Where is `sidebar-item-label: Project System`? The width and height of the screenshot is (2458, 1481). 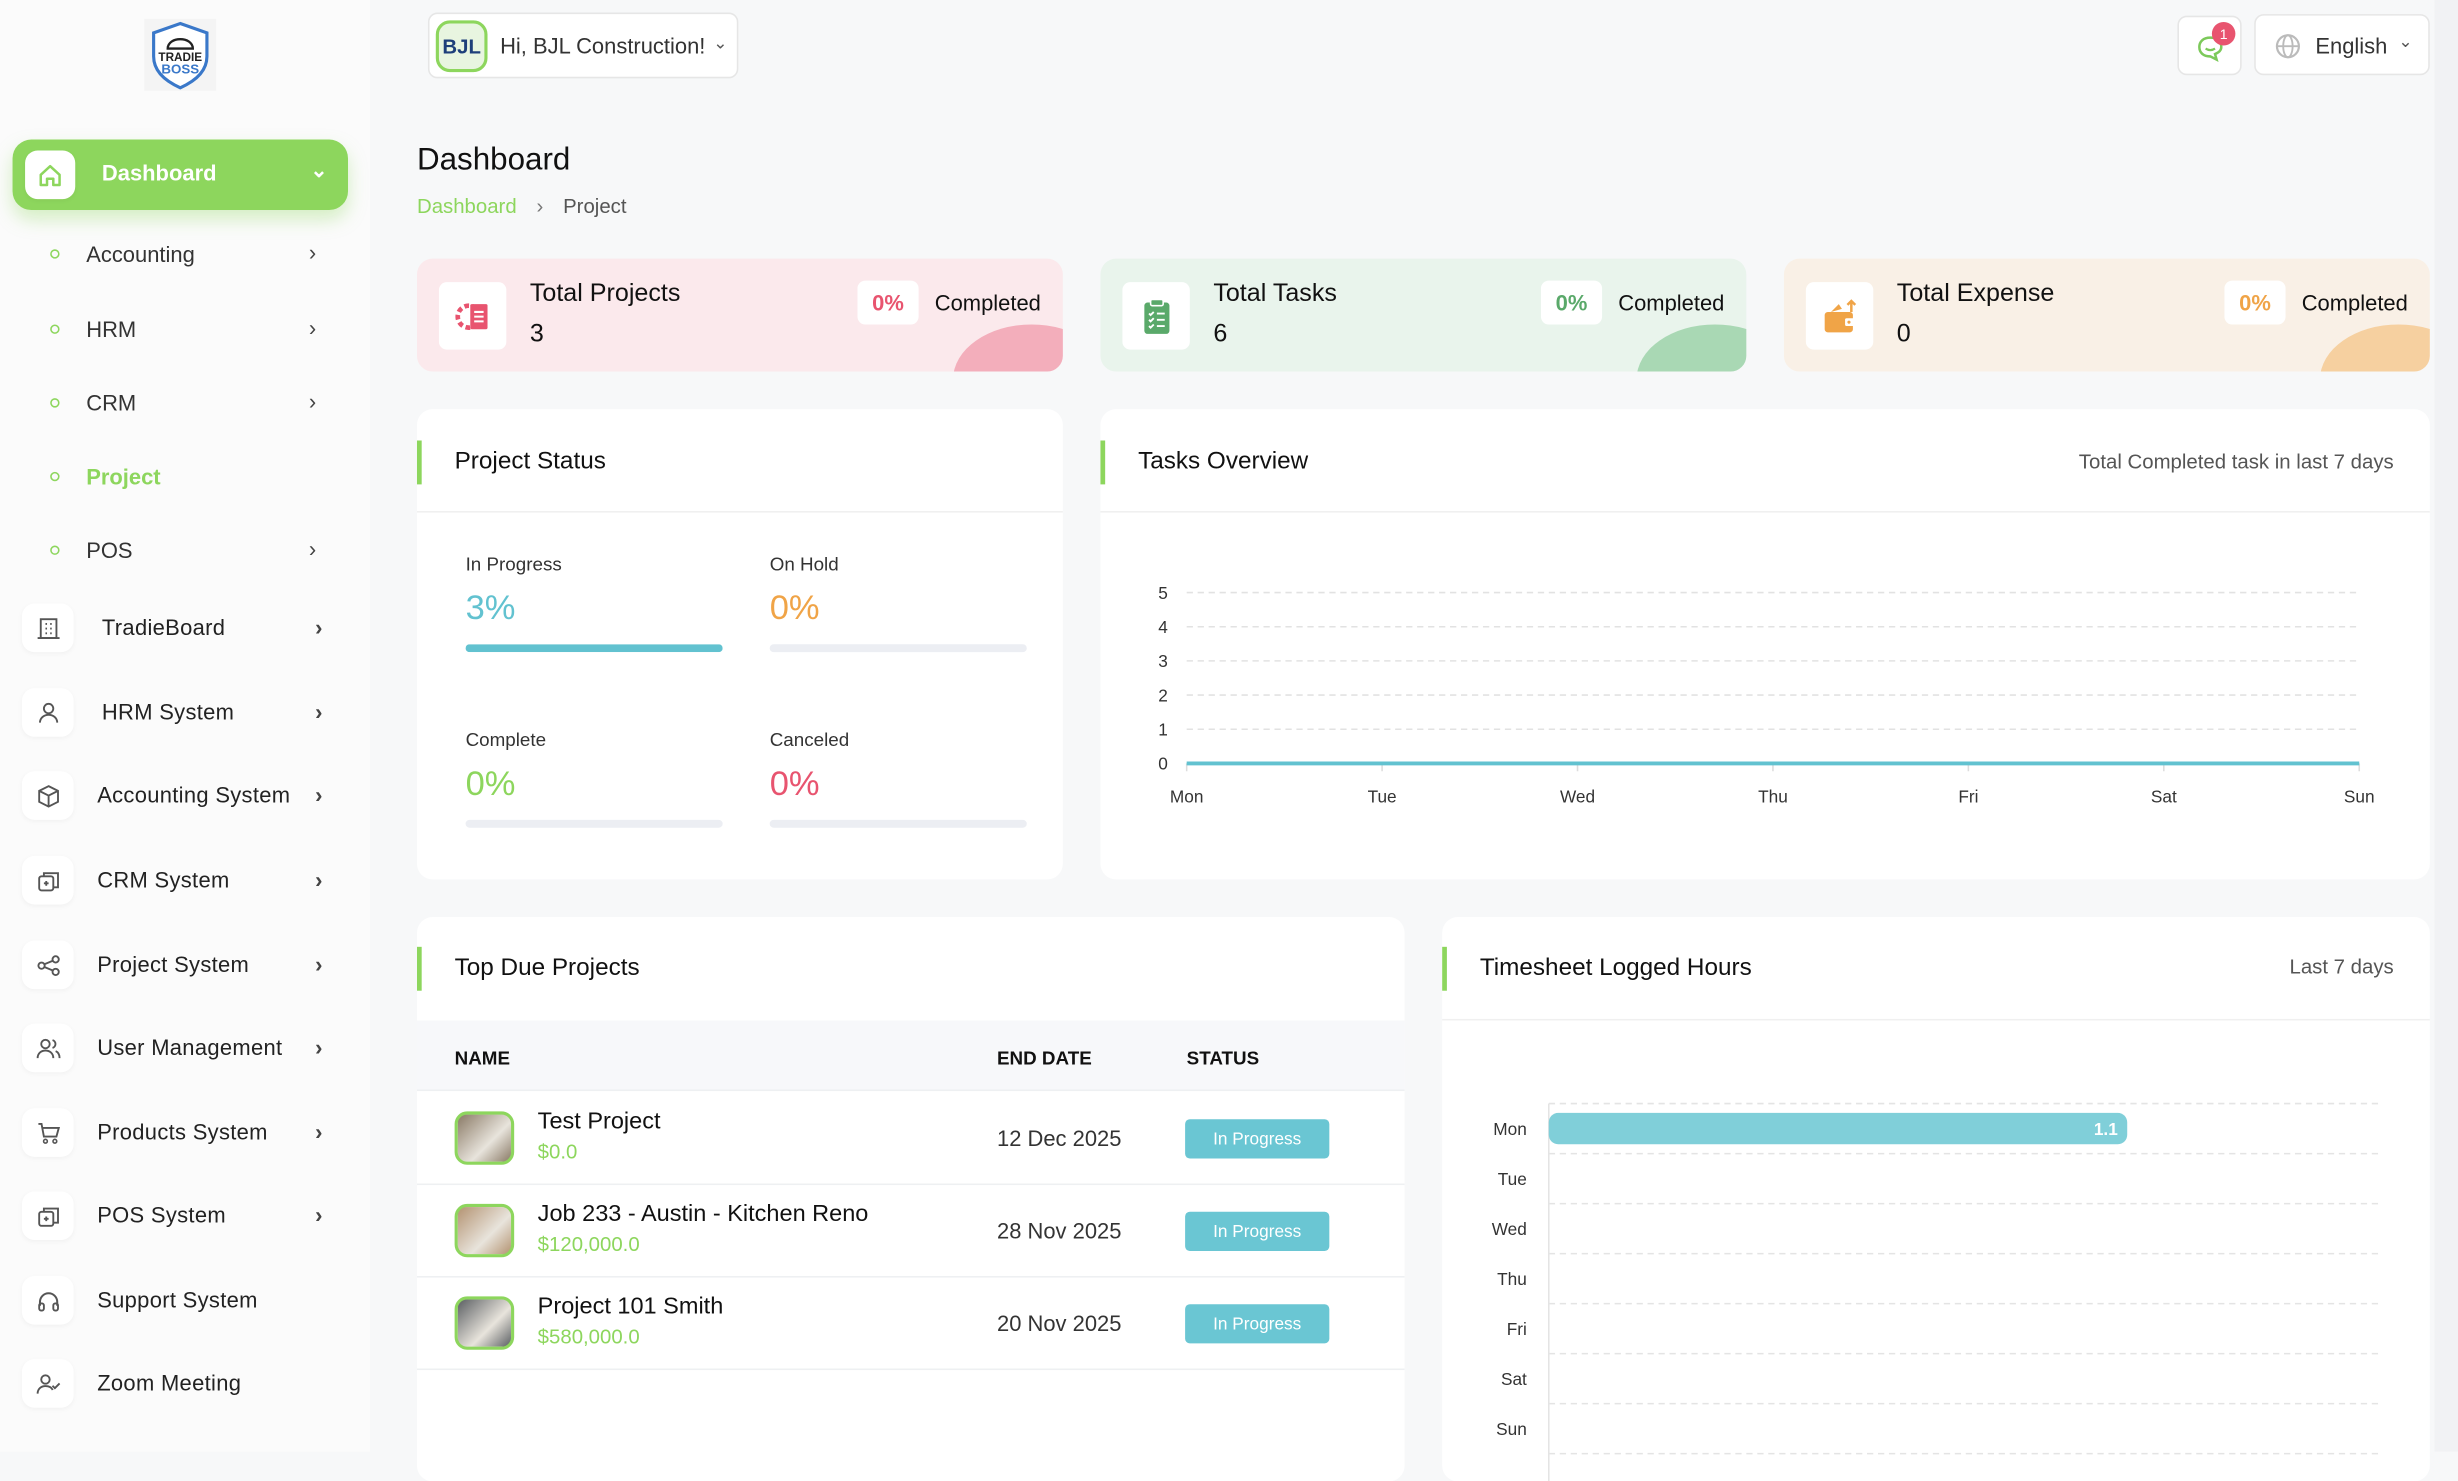
sidebar-item-label: Project System is located at coordinates (173, 964).